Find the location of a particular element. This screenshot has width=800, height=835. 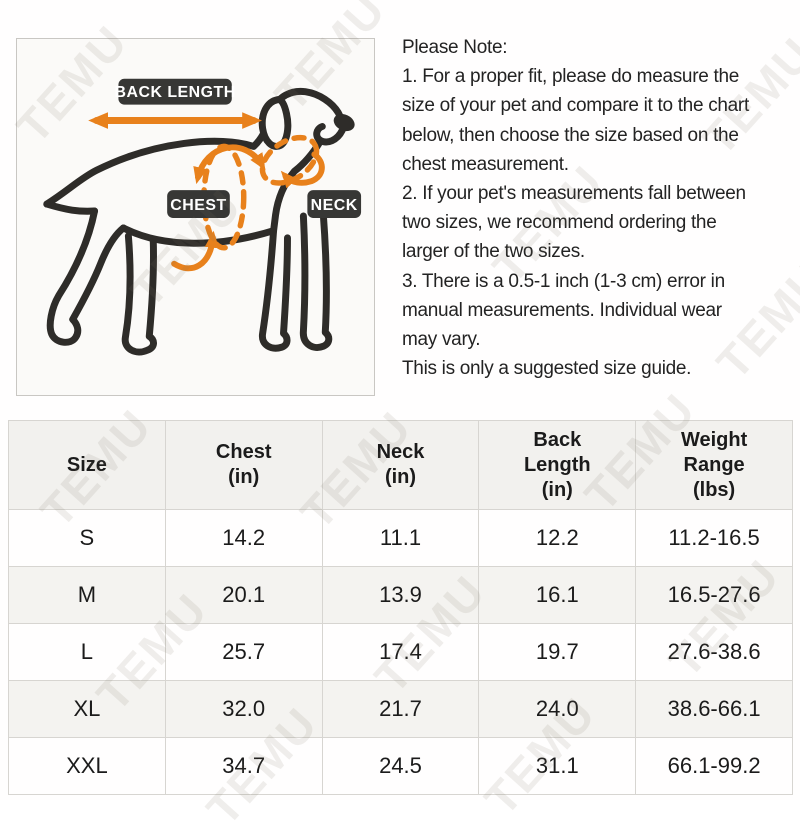

table-cell: 24.5 is located at coordinates (400, 766).